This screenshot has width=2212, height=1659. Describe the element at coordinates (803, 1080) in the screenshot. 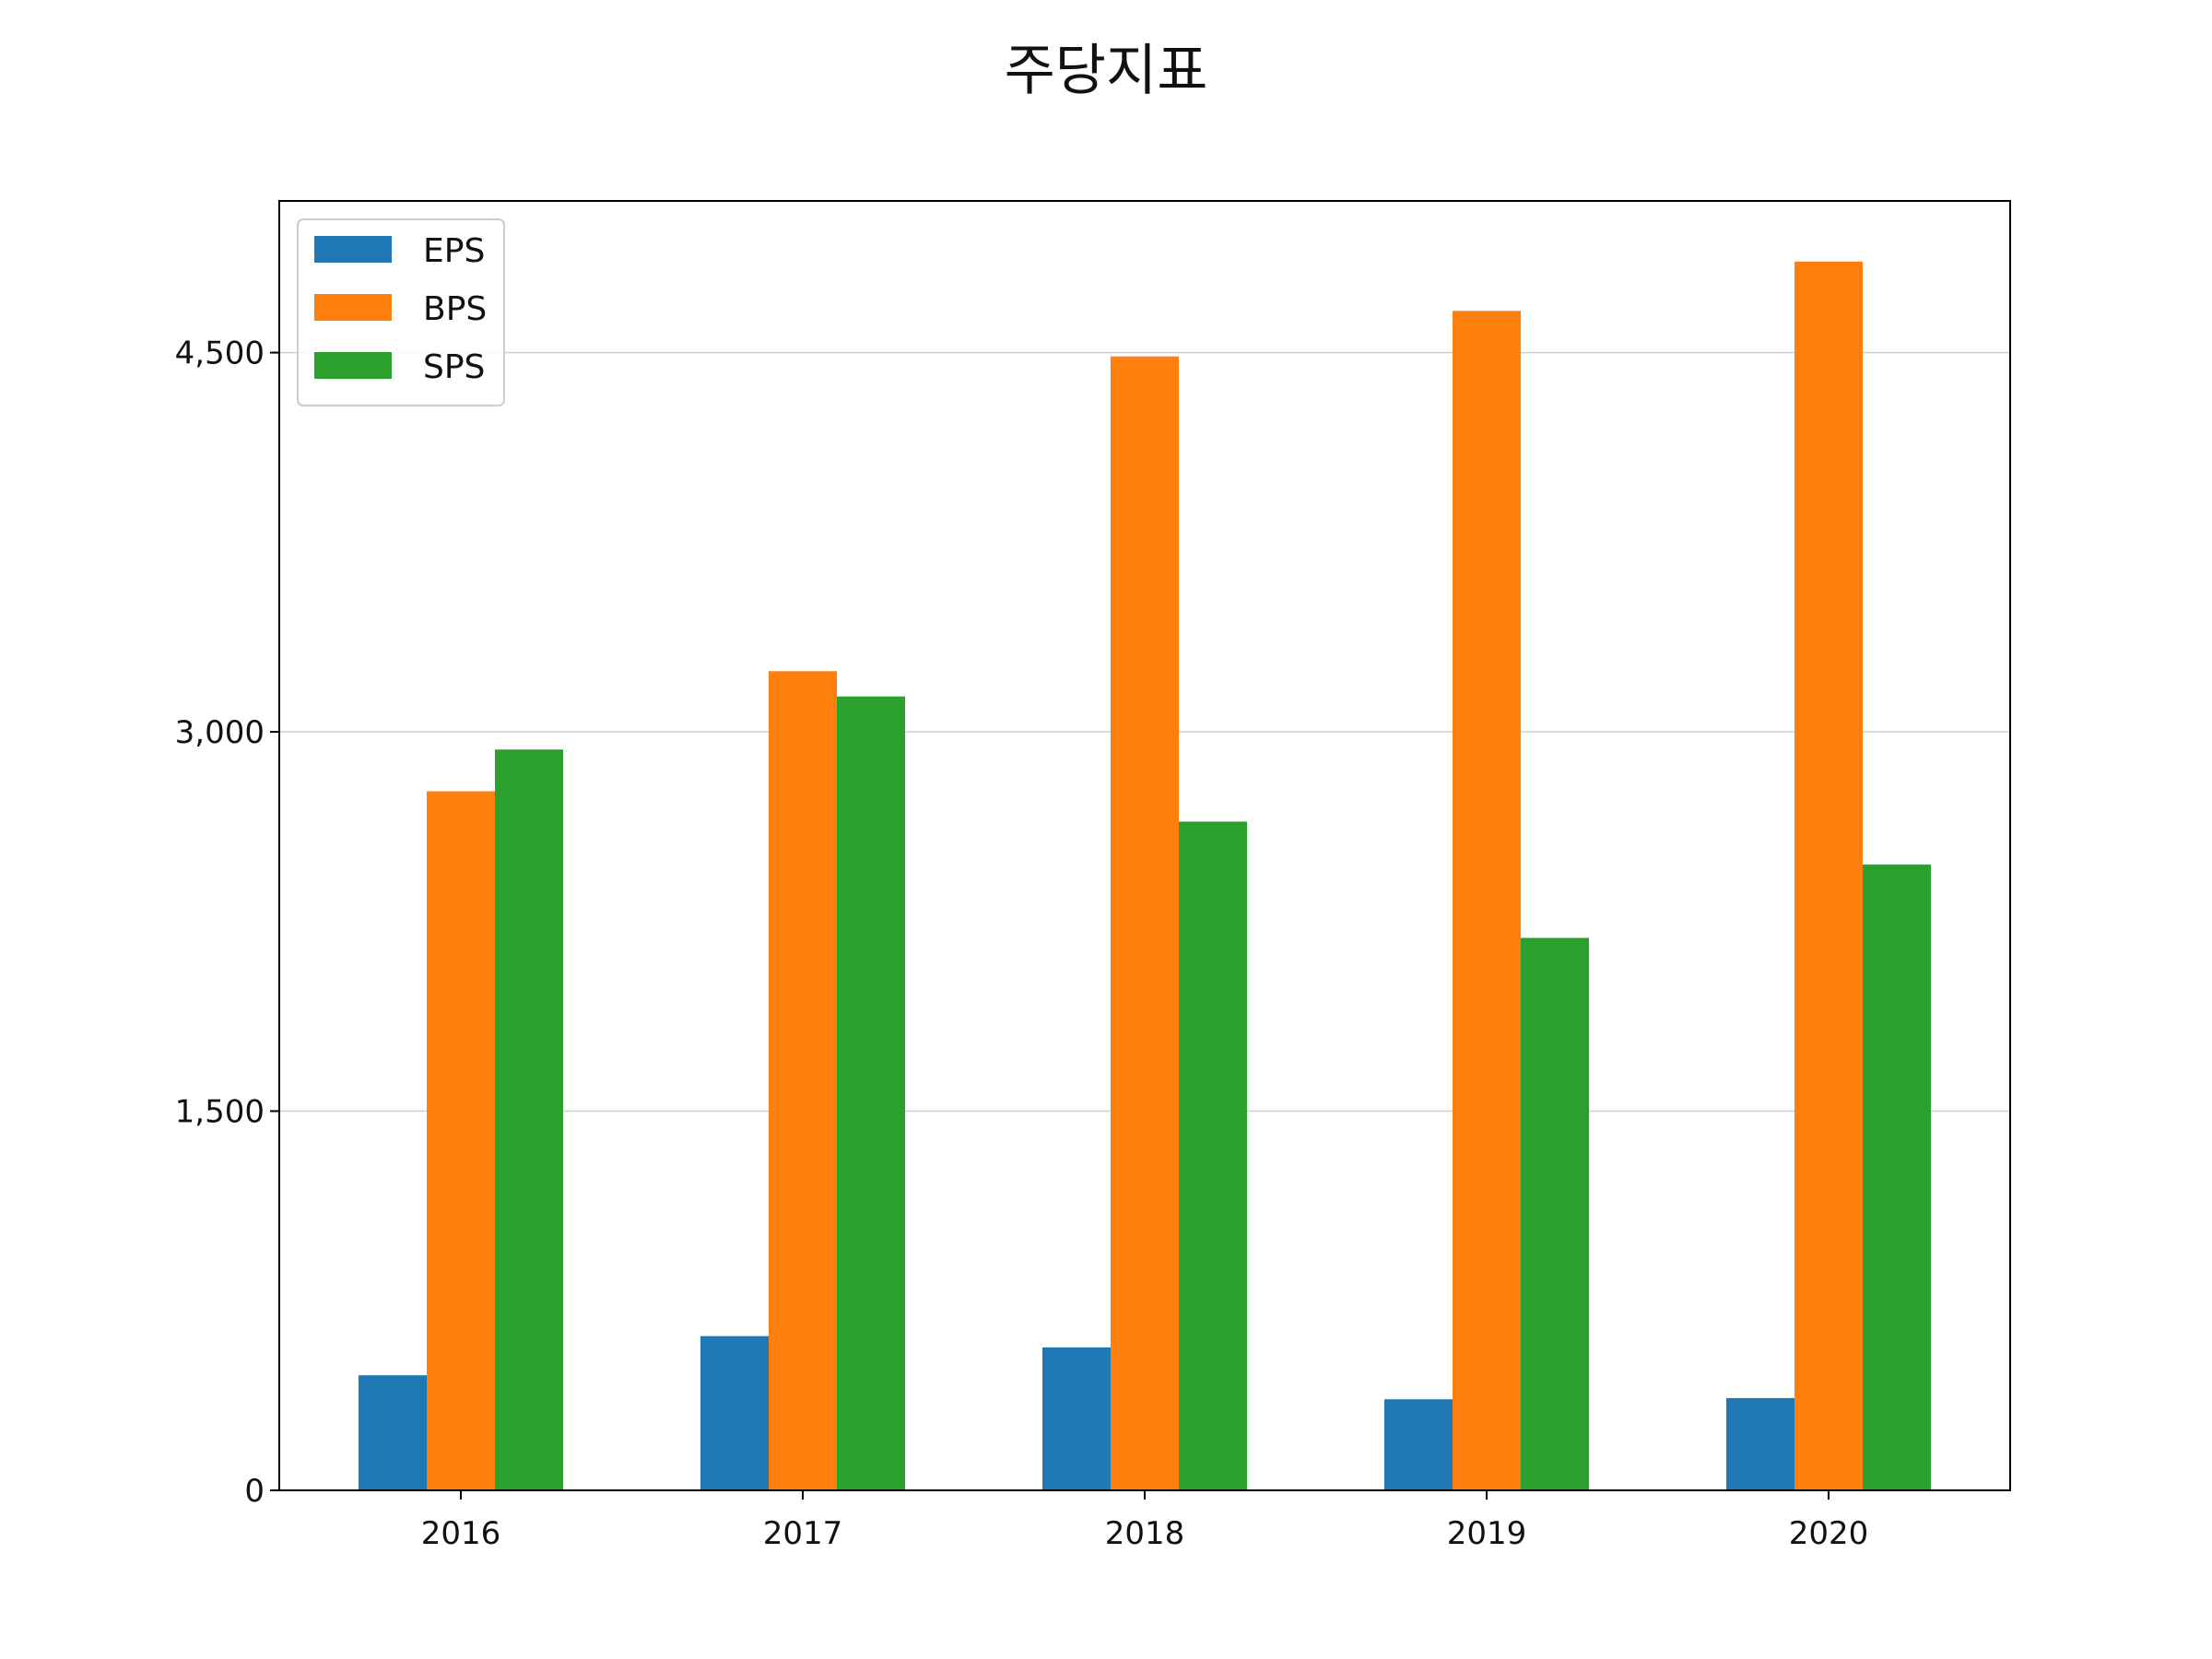

I see `bar-bps-2017` at that location.